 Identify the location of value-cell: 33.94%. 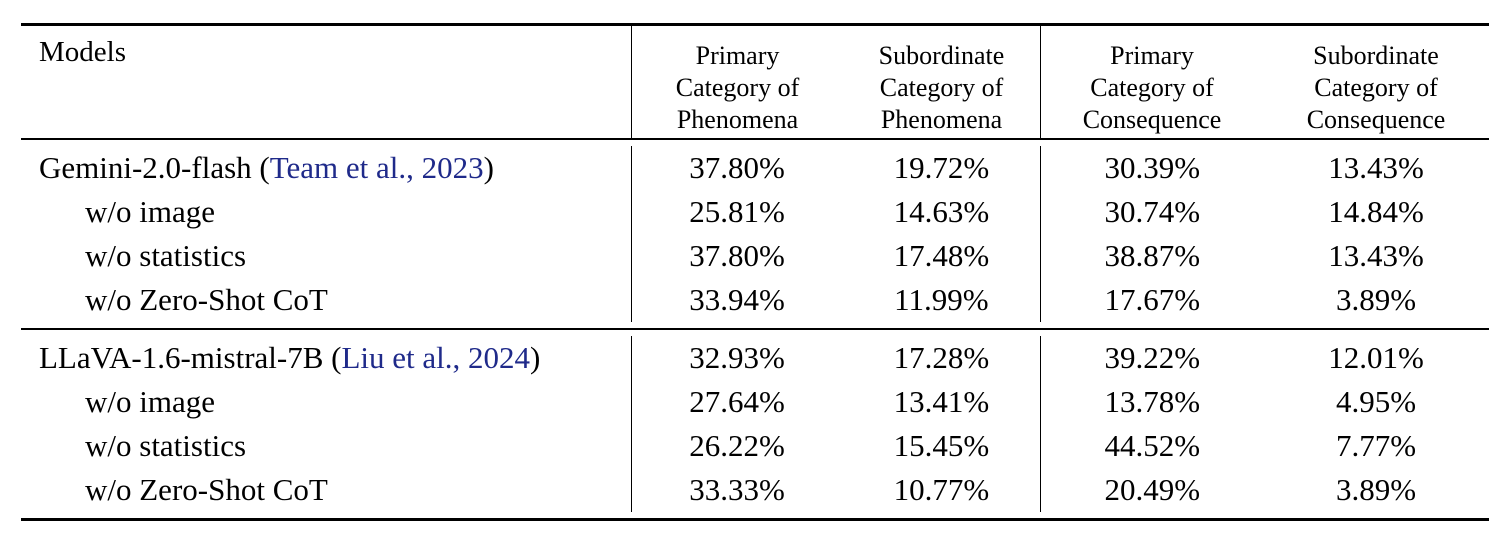
(737, 299).